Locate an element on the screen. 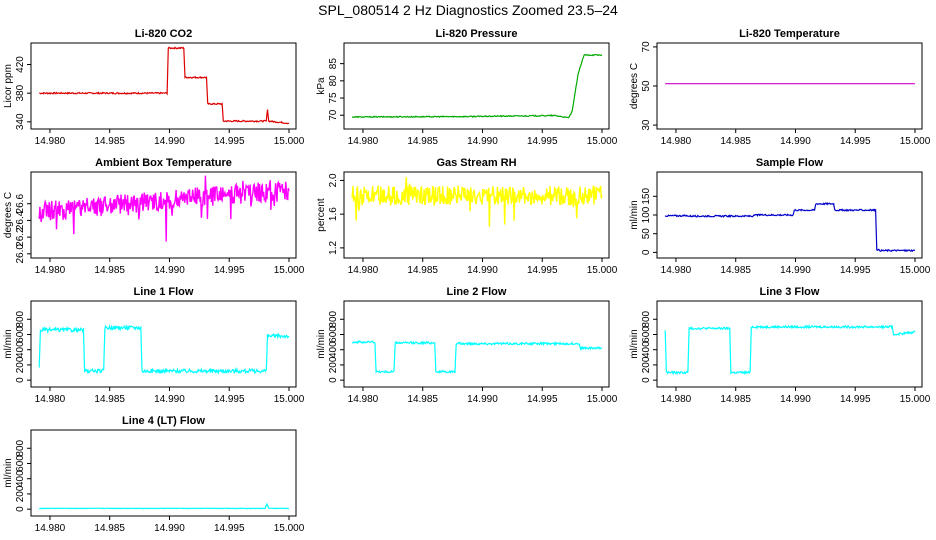  y-tick-label: 30 is located at coordinates (646, 125).